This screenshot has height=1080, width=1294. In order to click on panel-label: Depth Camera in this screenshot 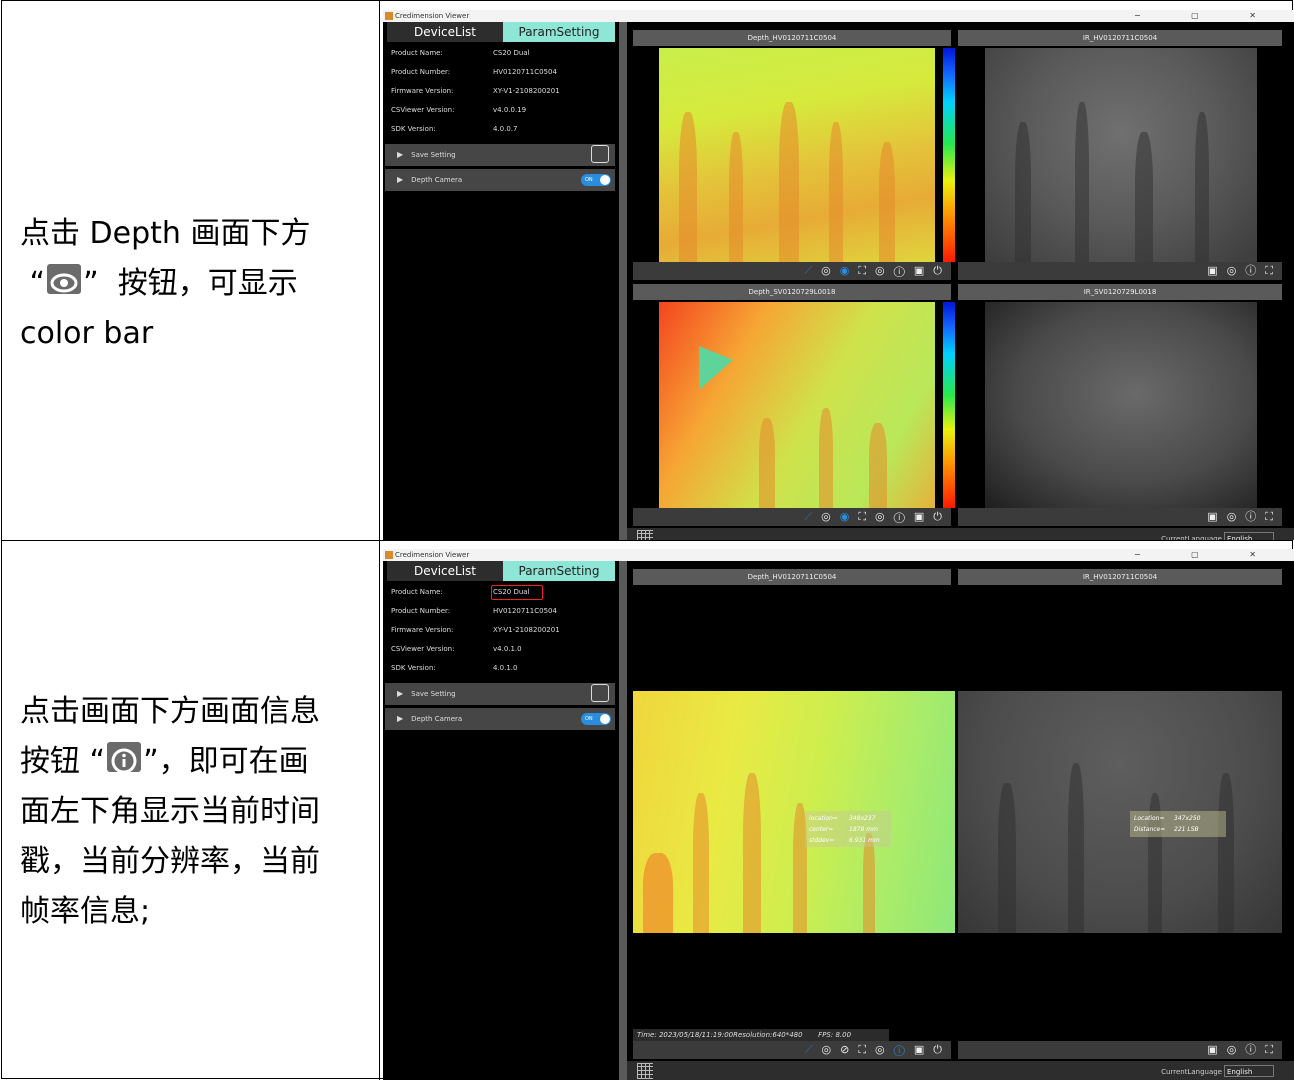, I will do `click(437, 180)`.